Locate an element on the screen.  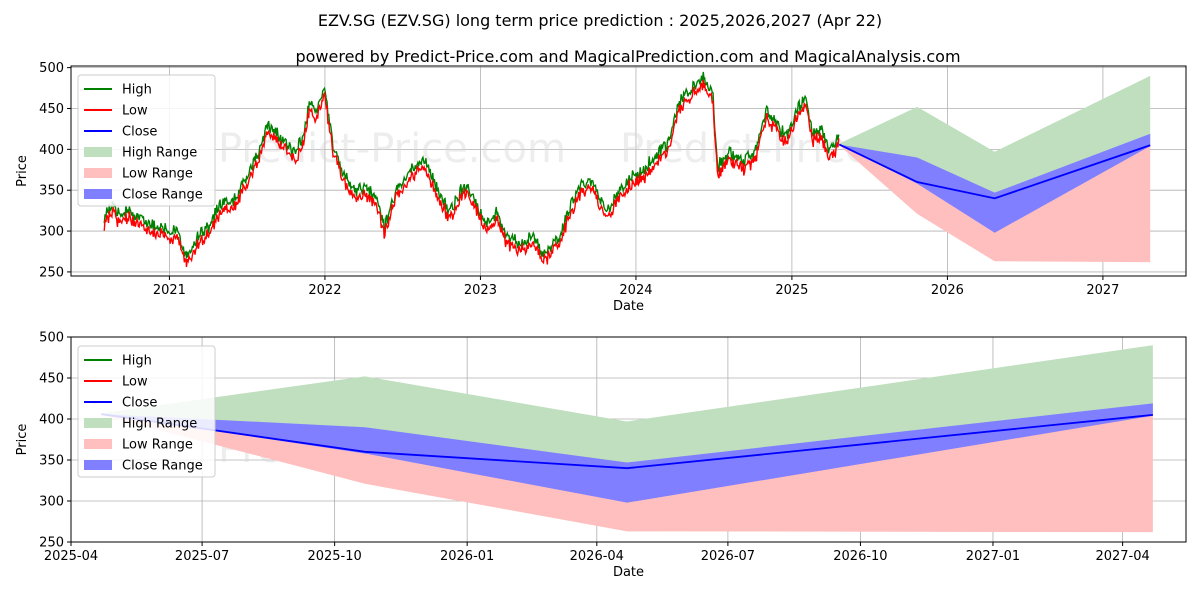
x-tick-label: 2022 is located at coordinates (324, 290).